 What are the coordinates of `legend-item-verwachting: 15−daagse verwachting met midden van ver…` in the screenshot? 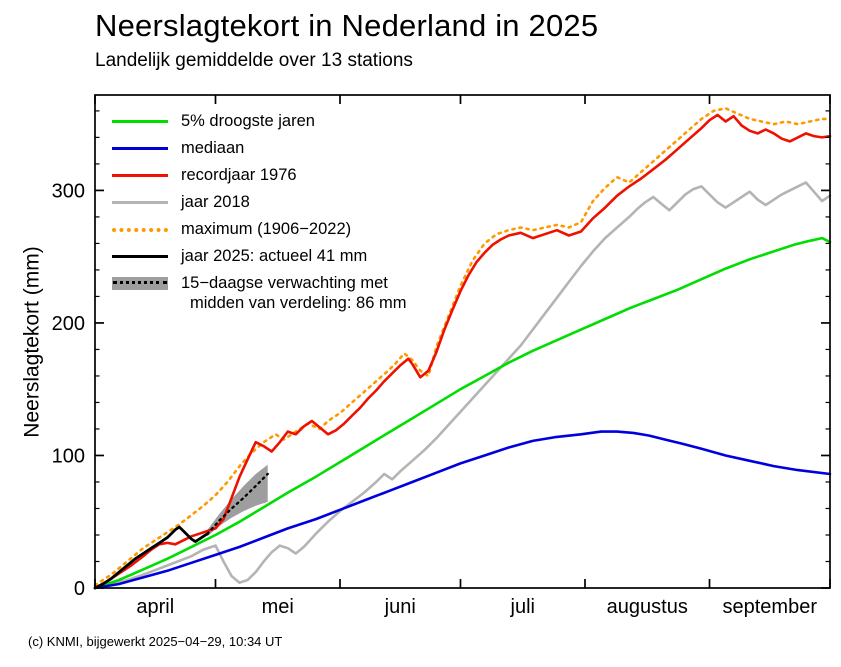 It's located at (259, 293).